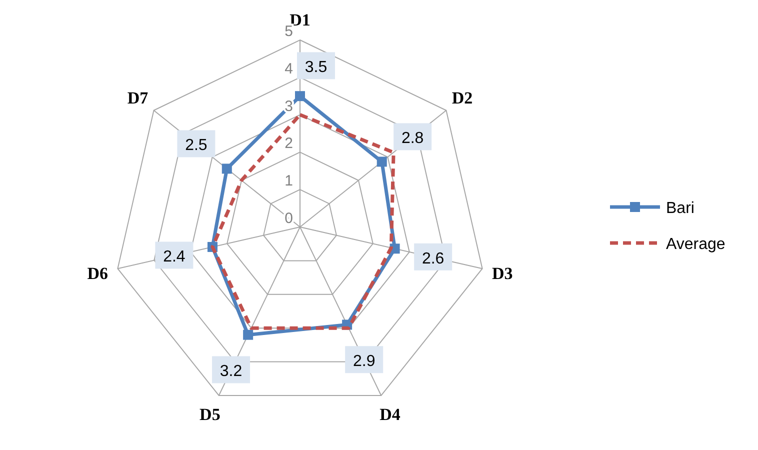 The image size is (758, 450). I want to click on legend-label: Average, so click(696, 244).